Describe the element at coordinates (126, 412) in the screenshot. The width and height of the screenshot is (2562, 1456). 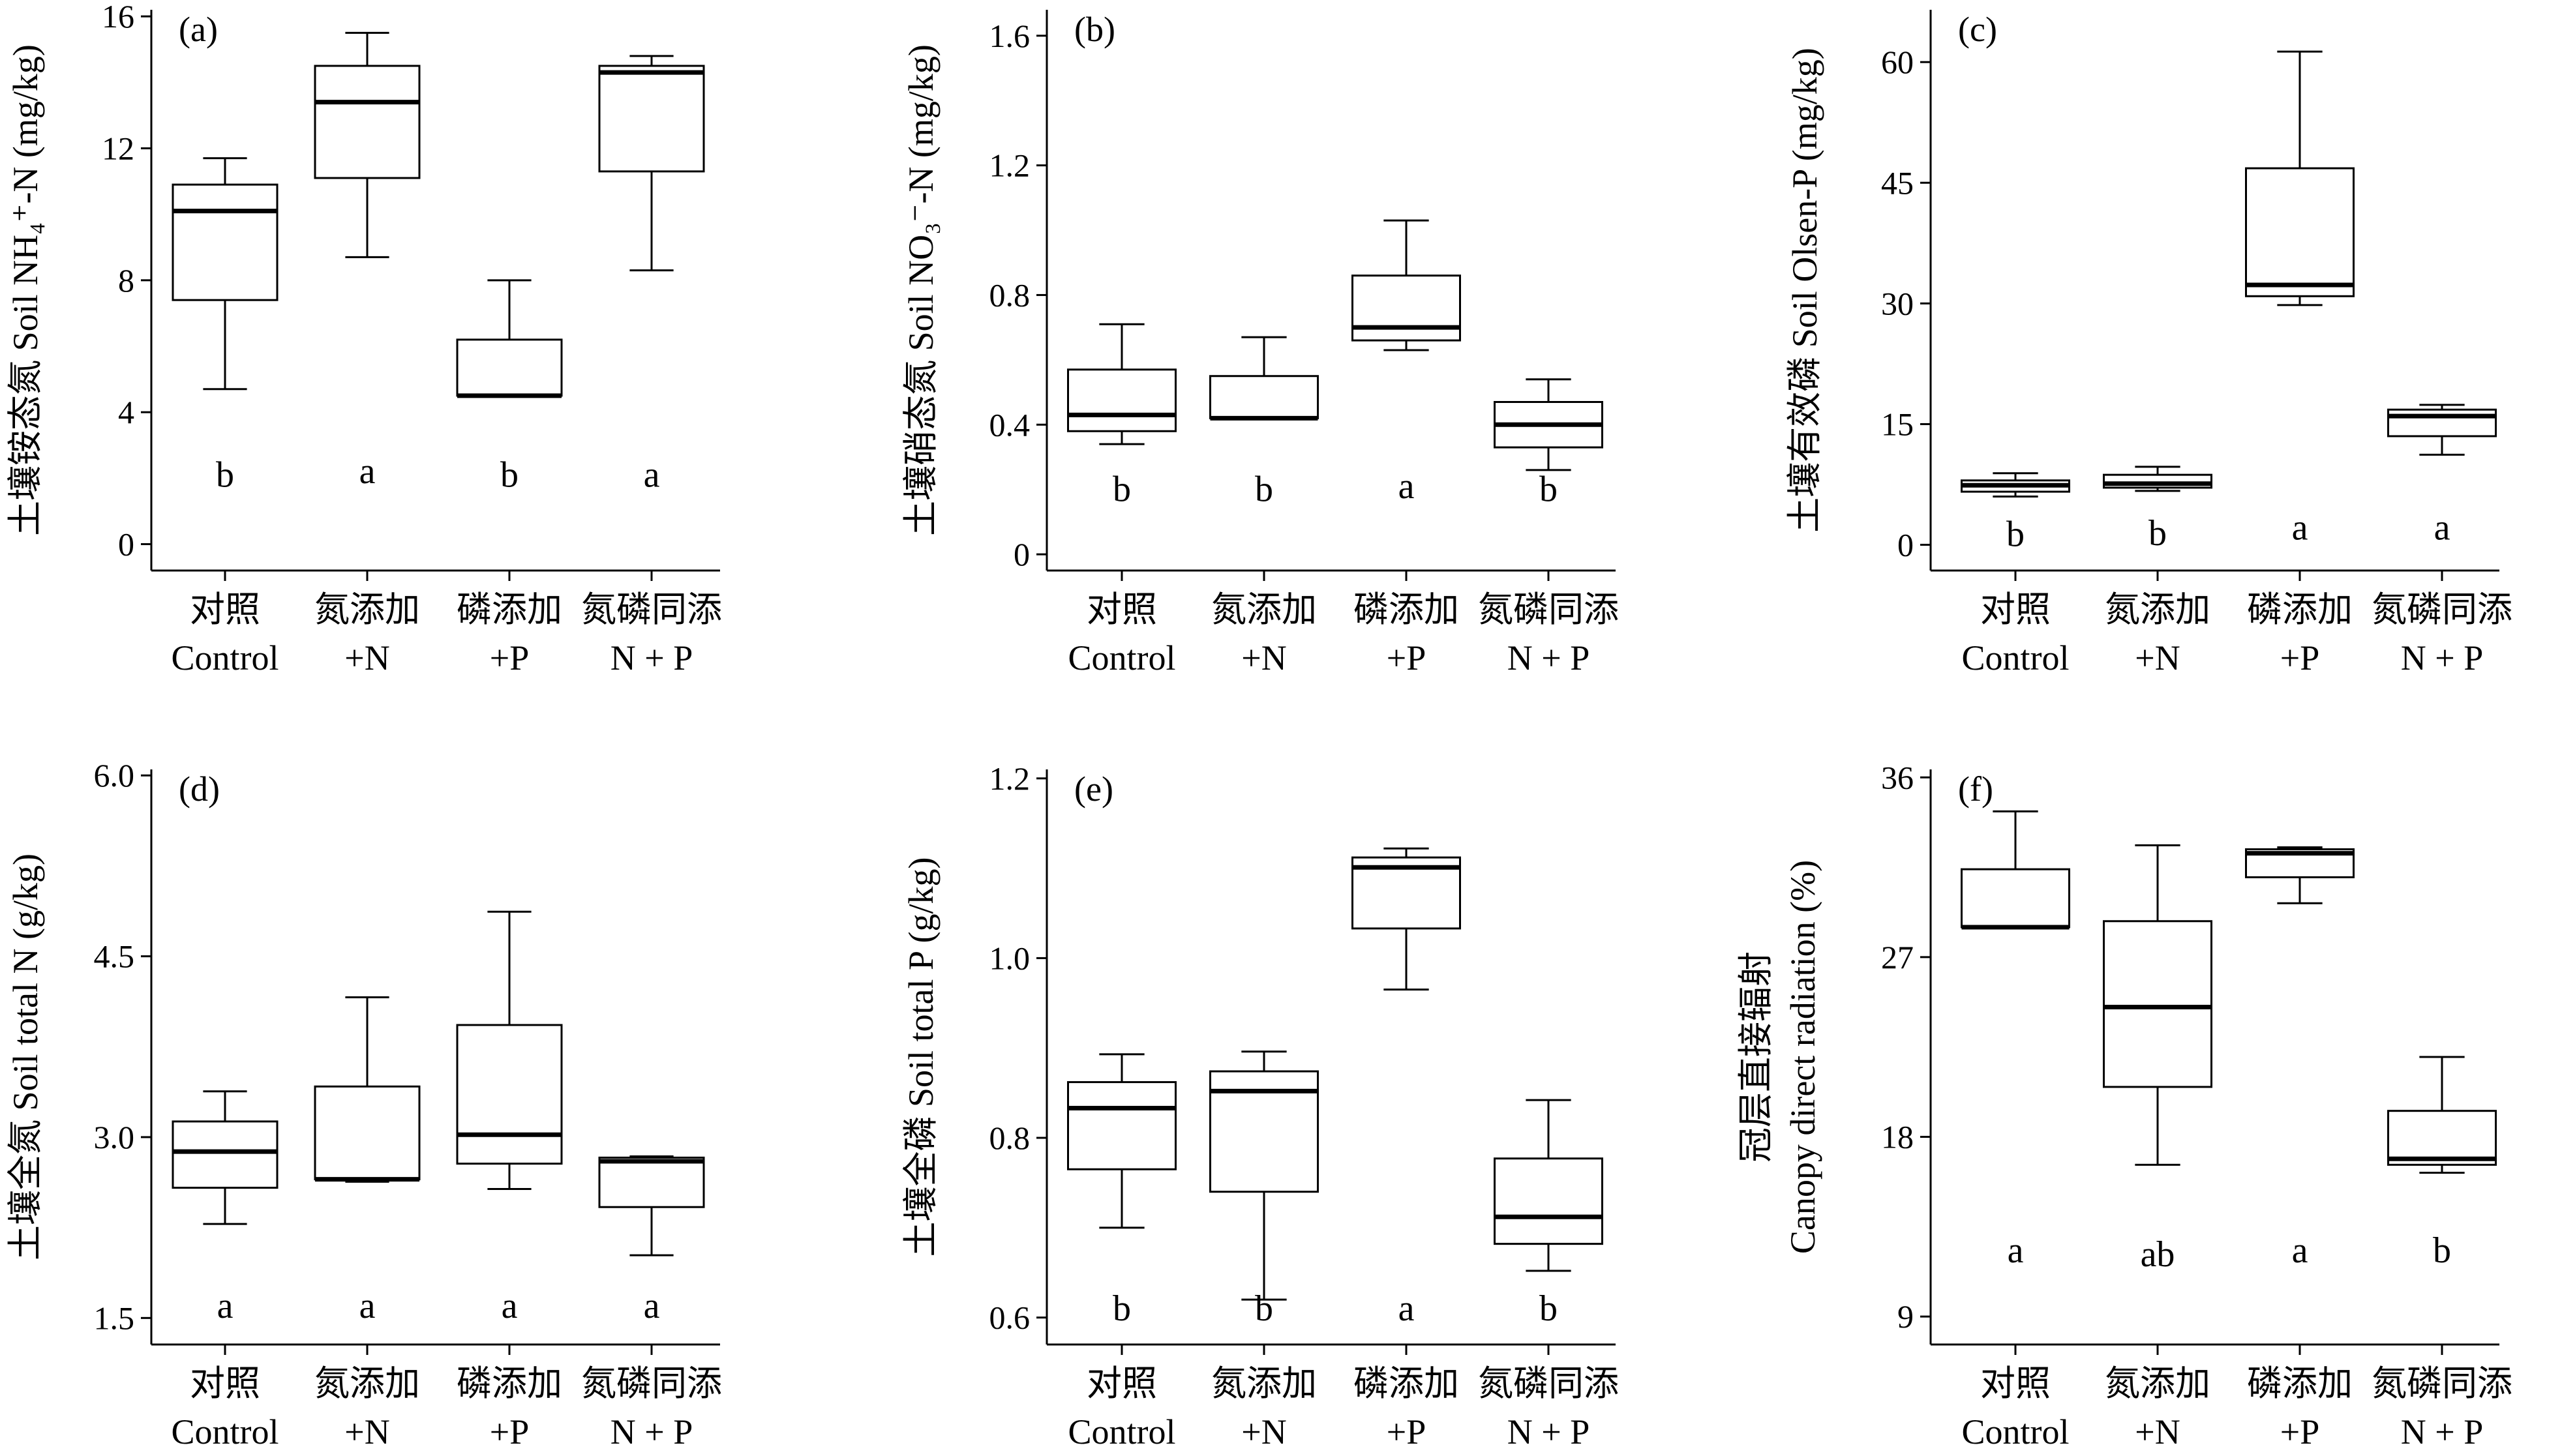
I see `y-tick-label: 4` at that location.